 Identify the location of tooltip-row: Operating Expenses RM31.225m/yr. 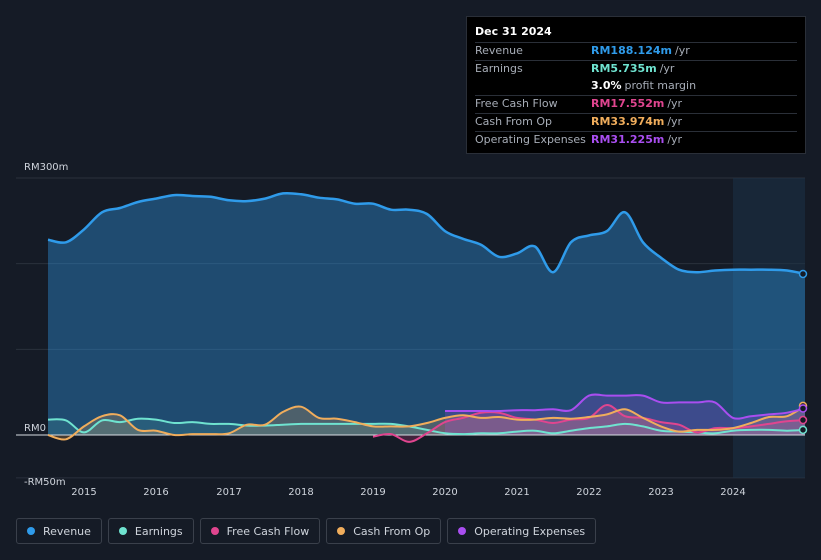
(636, 139).